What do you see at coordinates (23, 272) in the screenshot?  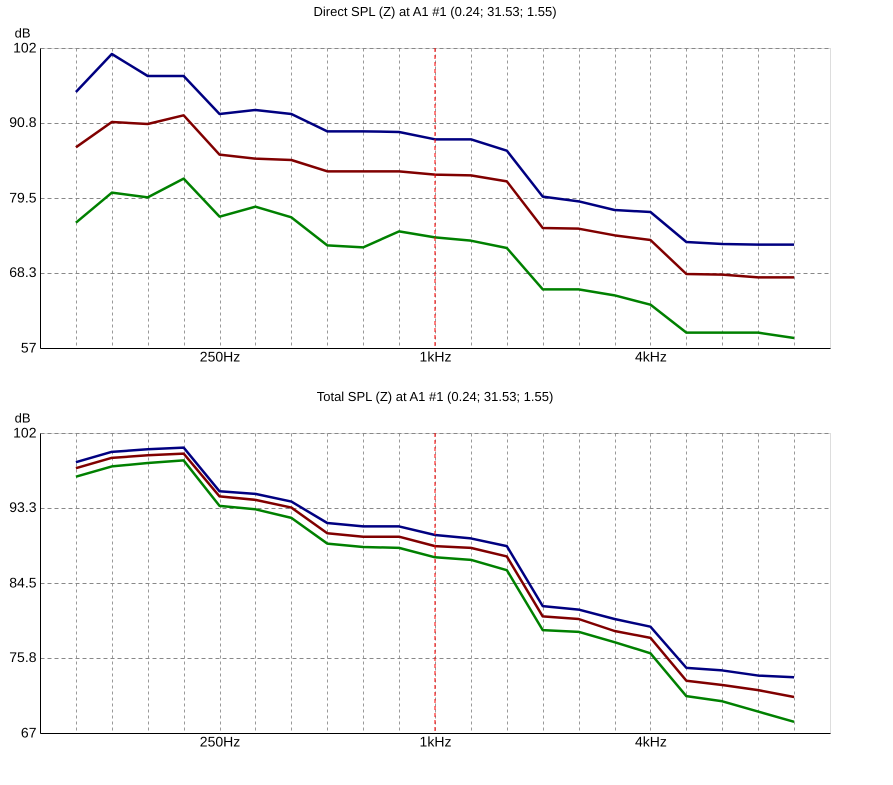 I see `y-tick-label: 68.3` at bounding box center [23, 272].